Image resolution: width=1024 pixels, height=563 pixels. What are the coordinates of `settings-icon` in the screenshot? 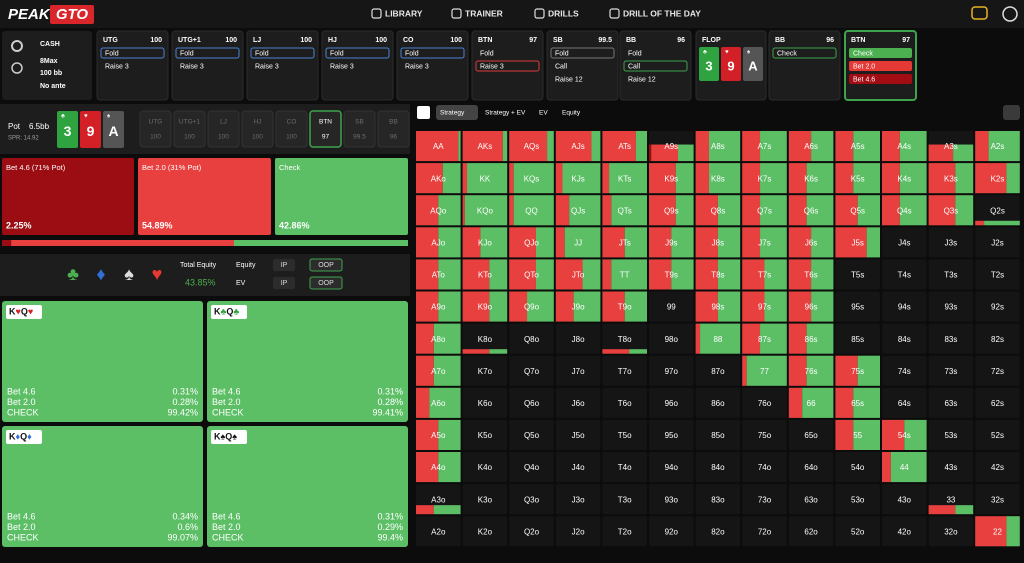 It's located at (17, 46).